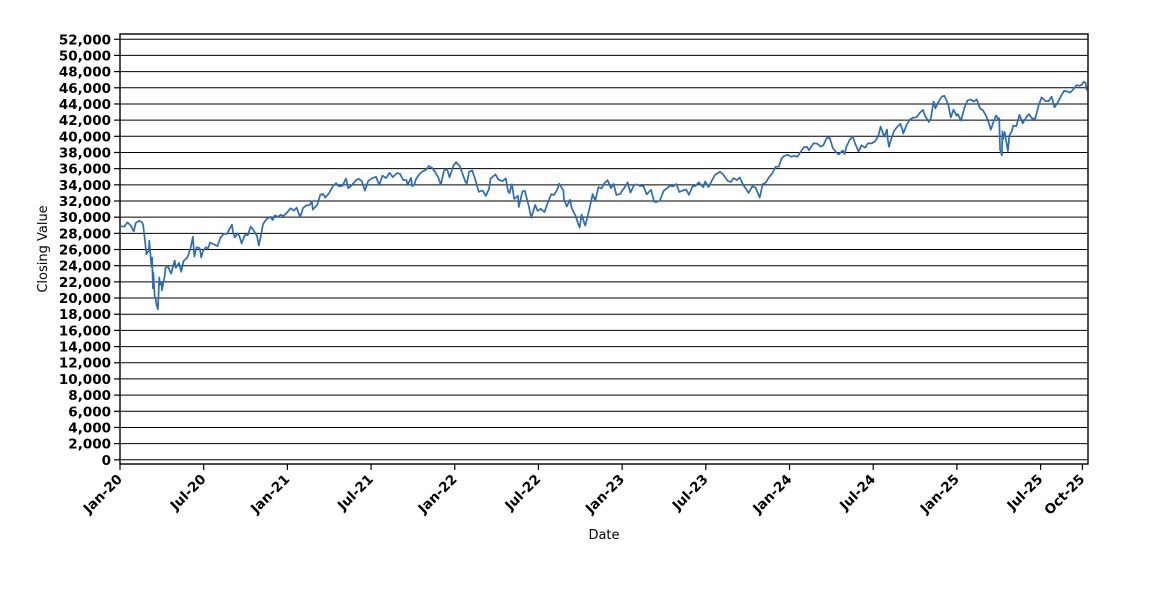 This screenshot has width=1150, height=600. What do you see at coordinates (603, 535) in the screenshot?
I see `x-axis-title: Date` at bounding box center [603, 535].